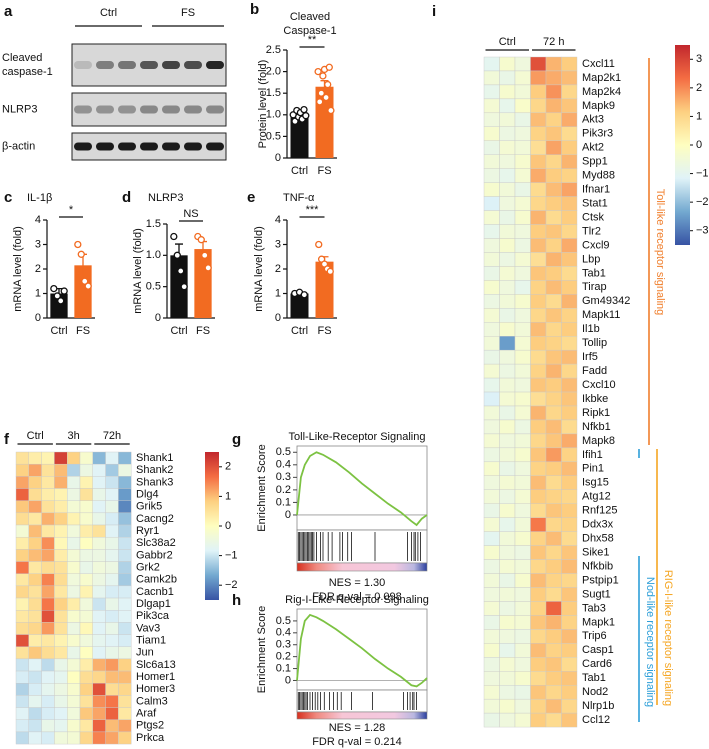 This screenshot has width=709, height=749. I want to click on row-label: Tab1, so click(594, 678).